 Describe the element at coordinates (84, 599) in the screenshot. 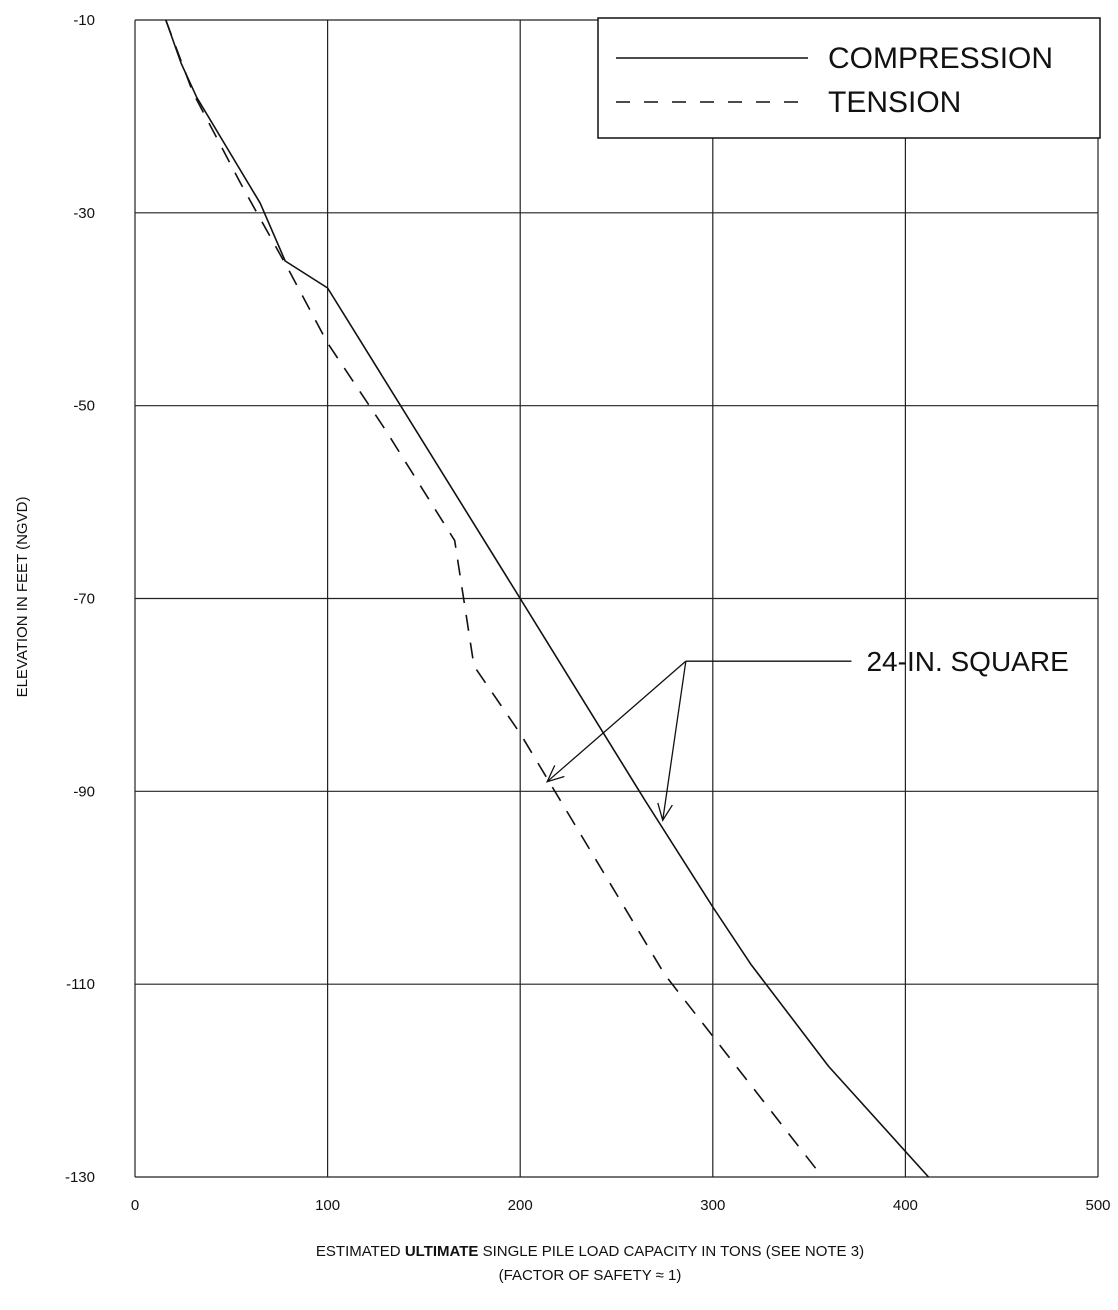

I see `y-tick-label-70: -70` at that location.